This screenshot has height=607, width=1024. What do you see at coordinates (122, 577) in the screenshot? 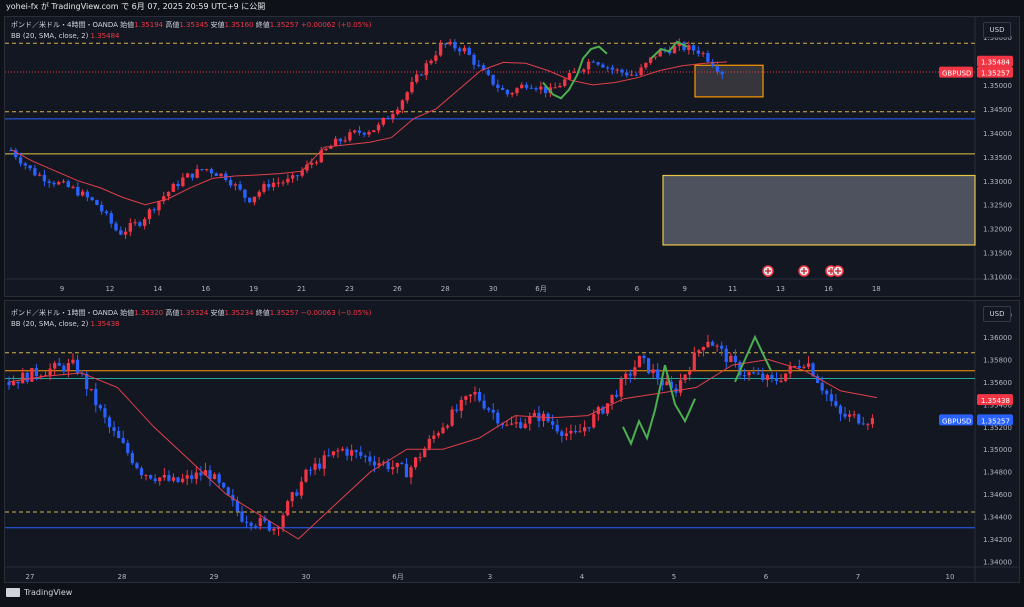
I see `x-tick-label: 28` at bounding box center [122, 577].